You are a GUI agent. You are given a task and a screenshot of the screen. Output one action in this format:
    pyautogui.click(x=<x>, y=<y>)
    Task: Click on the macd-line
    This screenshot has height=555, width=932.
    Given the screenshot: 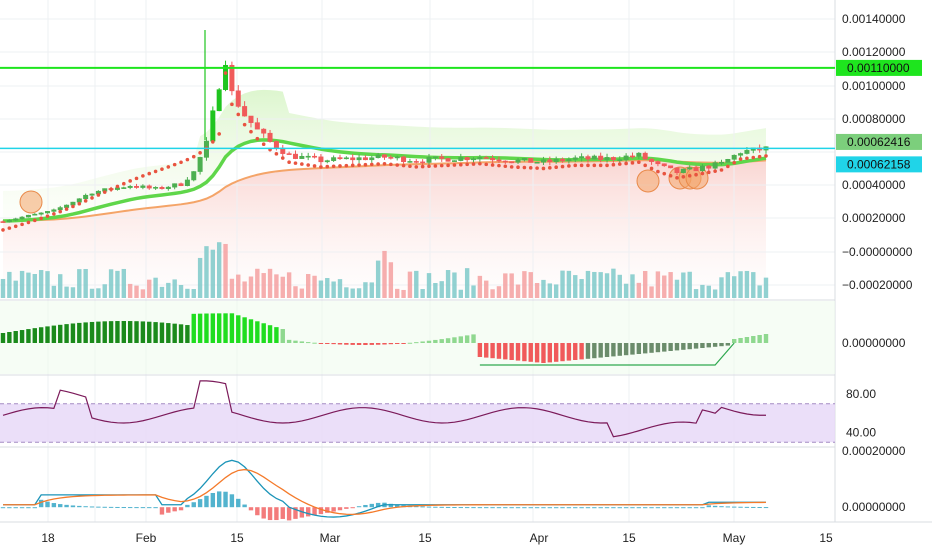 What is the action you would take?
    pyautogui.click(x=384, y=488)
    